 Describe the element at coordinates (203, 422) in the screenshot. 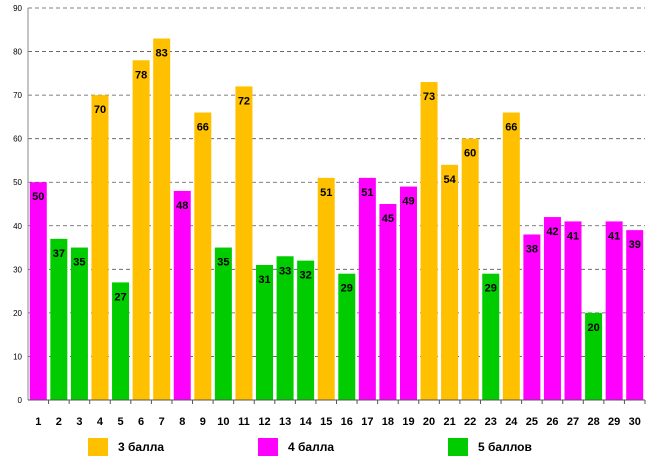

I see `x-tick-label-9: 9` at that location.